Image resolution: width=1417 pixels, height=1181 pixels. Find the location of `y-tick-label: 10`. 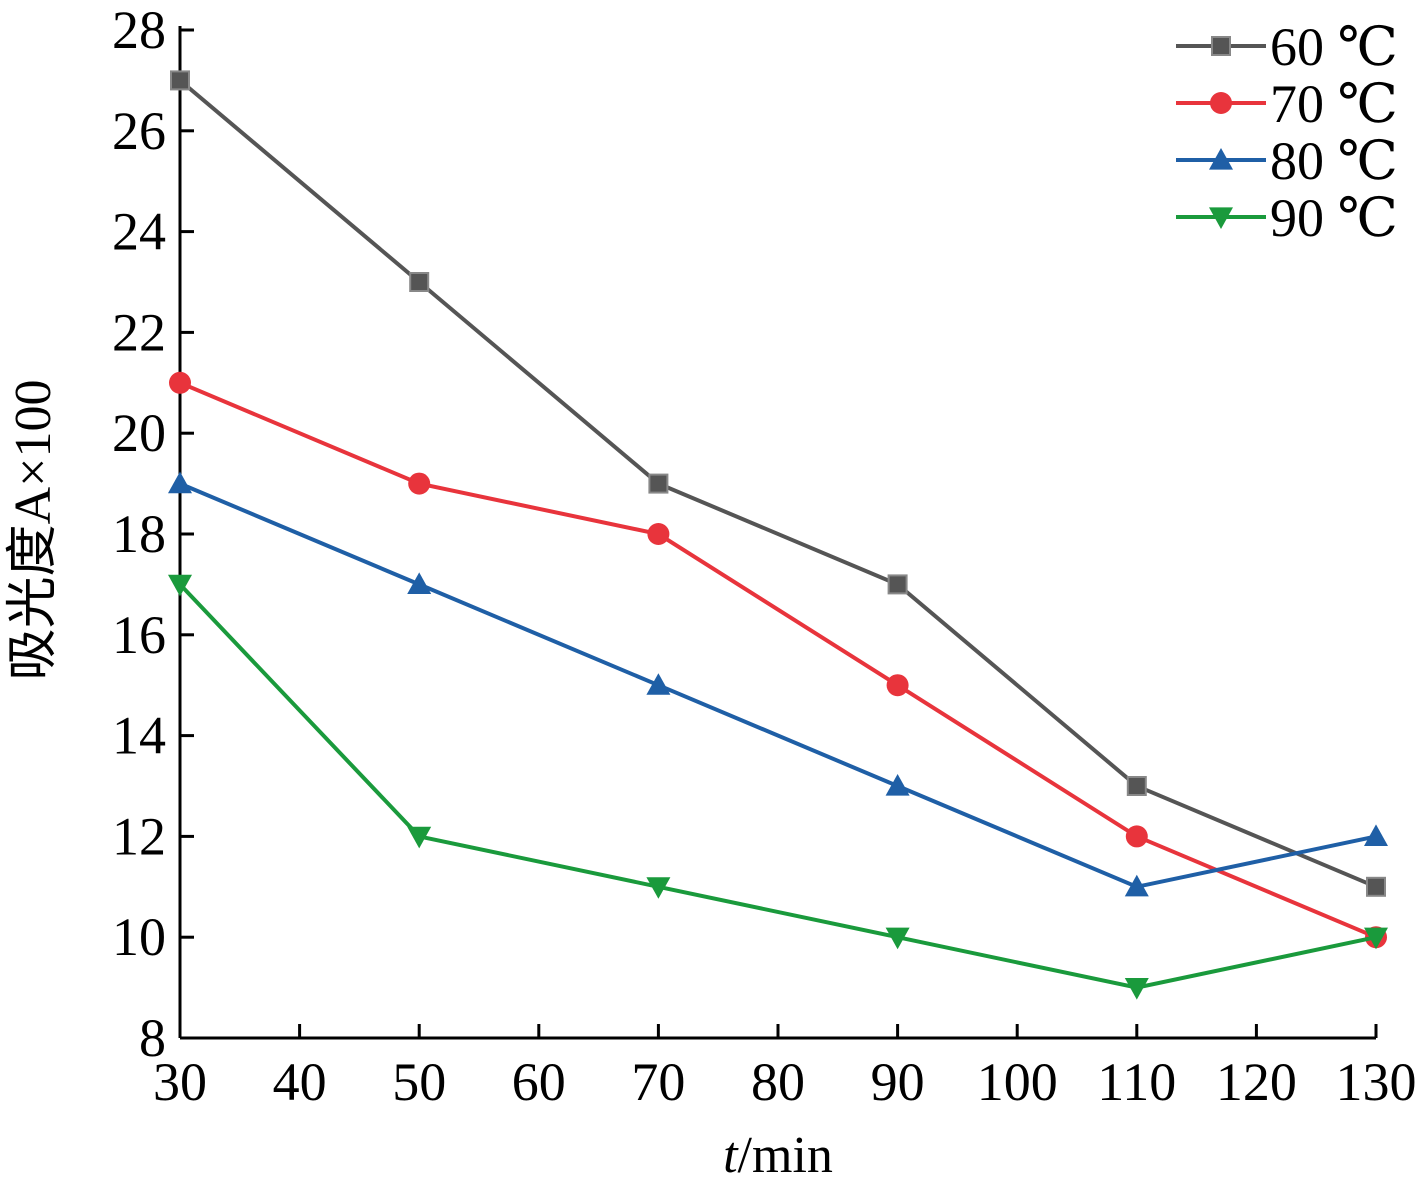

y-tick-label: 10 is located at coordinates (139, 937).